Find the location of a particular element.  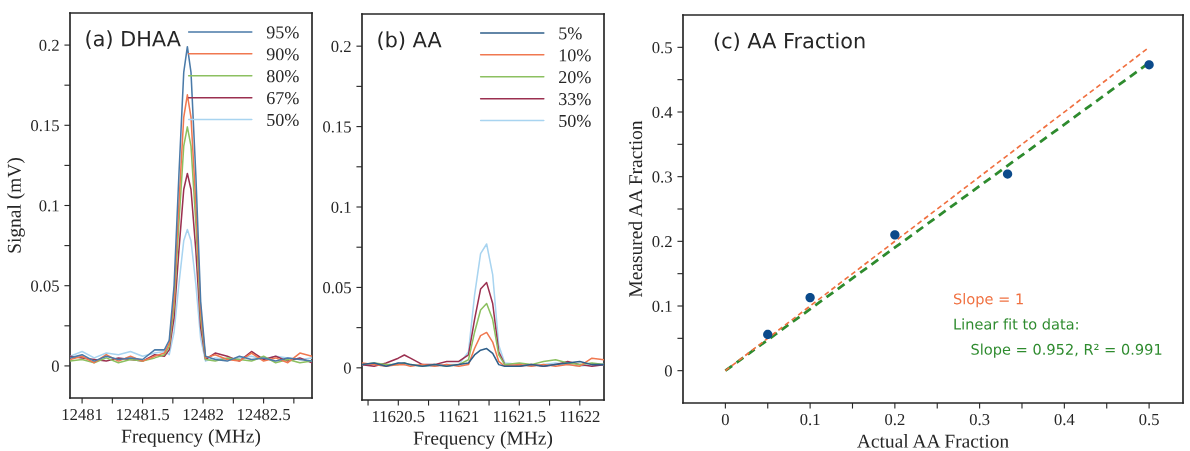

x-axis-title: Actual AA Fraction is located at coordinates (933, 441).